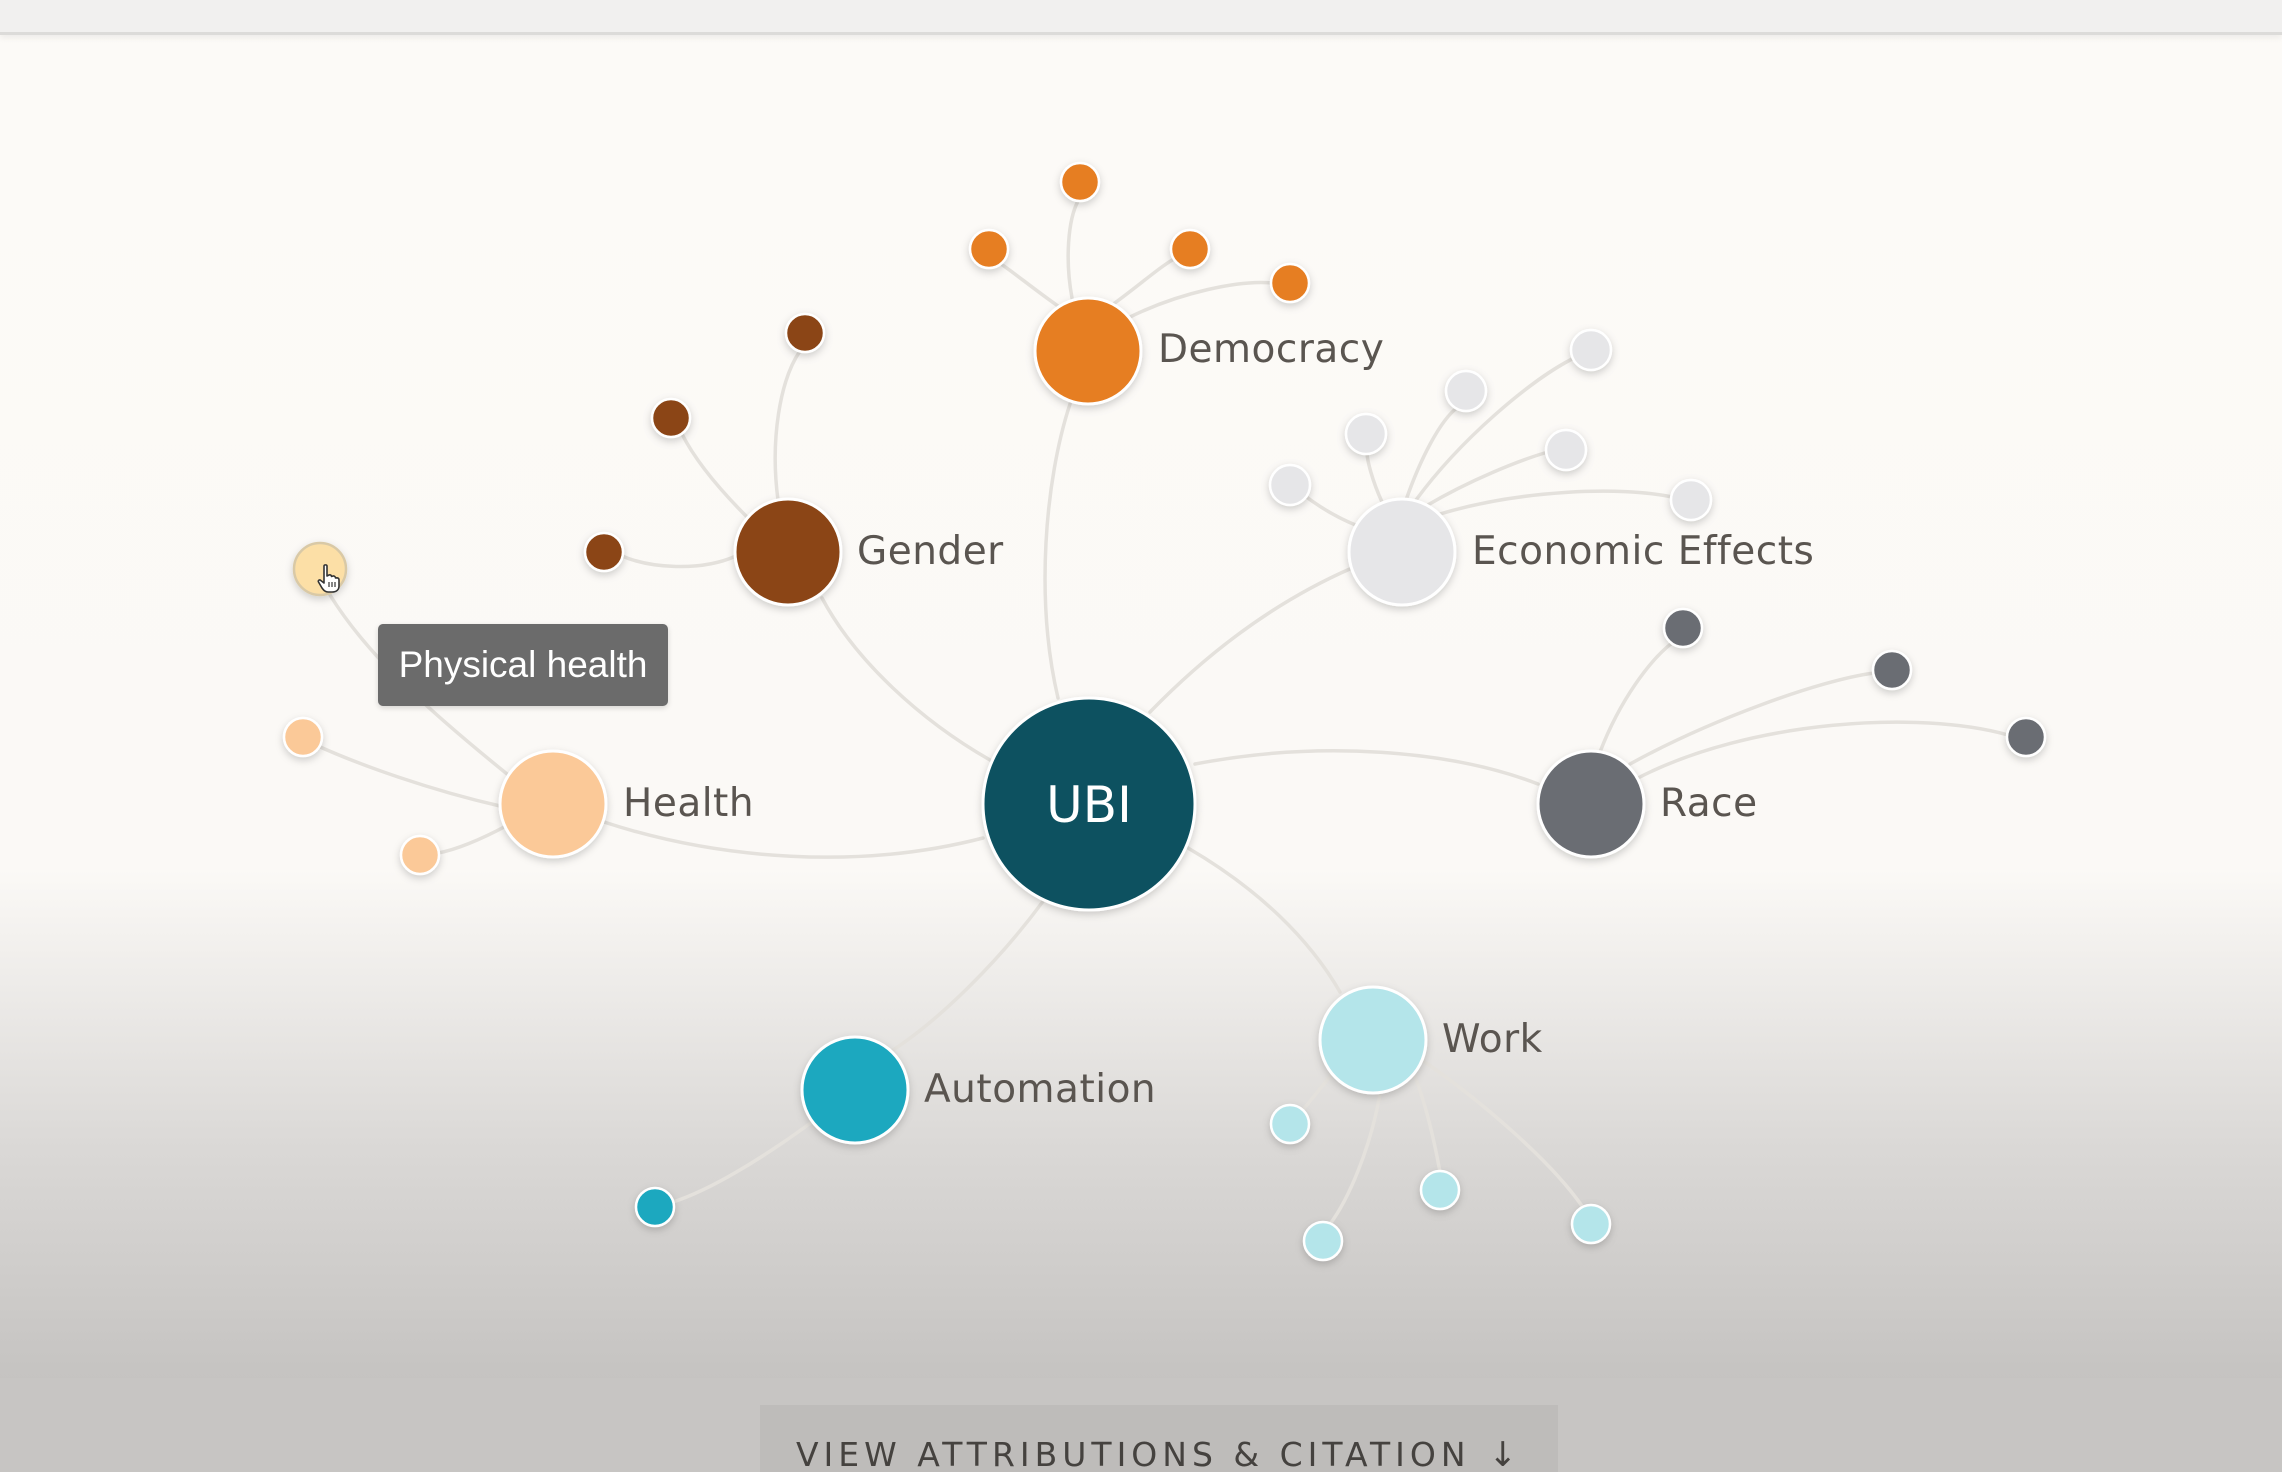  What do you see at coordinates (1709, 803) in the screenshot?
I see `race-label: Race` at bounding box center [1709, 803].